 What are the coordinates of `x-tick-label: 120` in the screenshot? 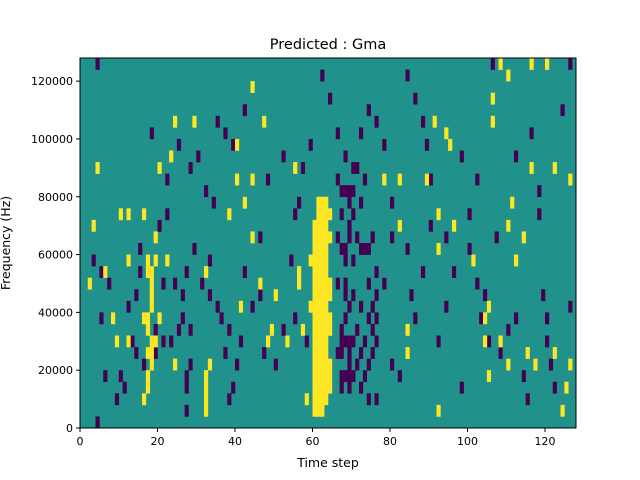 It's located at (545, 441).